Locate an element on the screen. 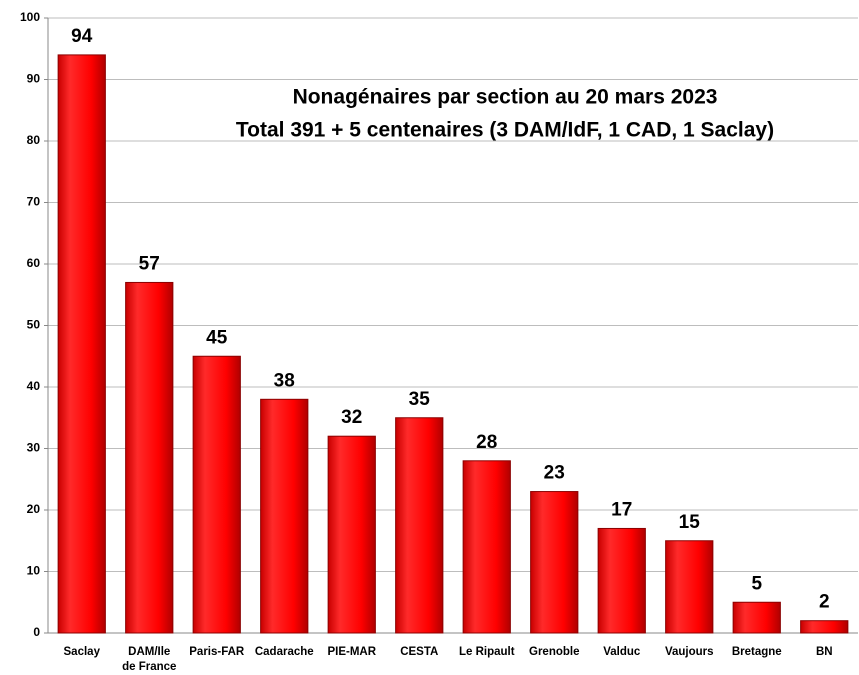  value-label: 23 is located at coordinates (554, 473).